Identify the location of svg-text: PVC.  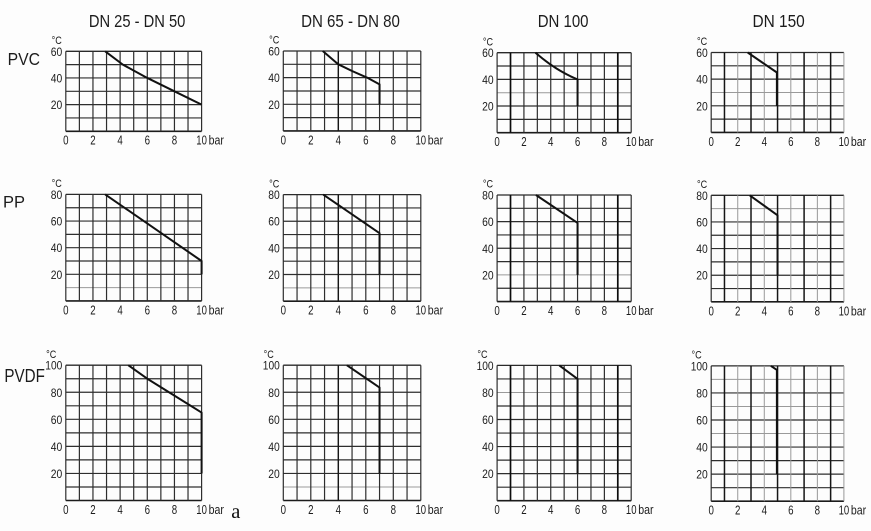
(24, 59).